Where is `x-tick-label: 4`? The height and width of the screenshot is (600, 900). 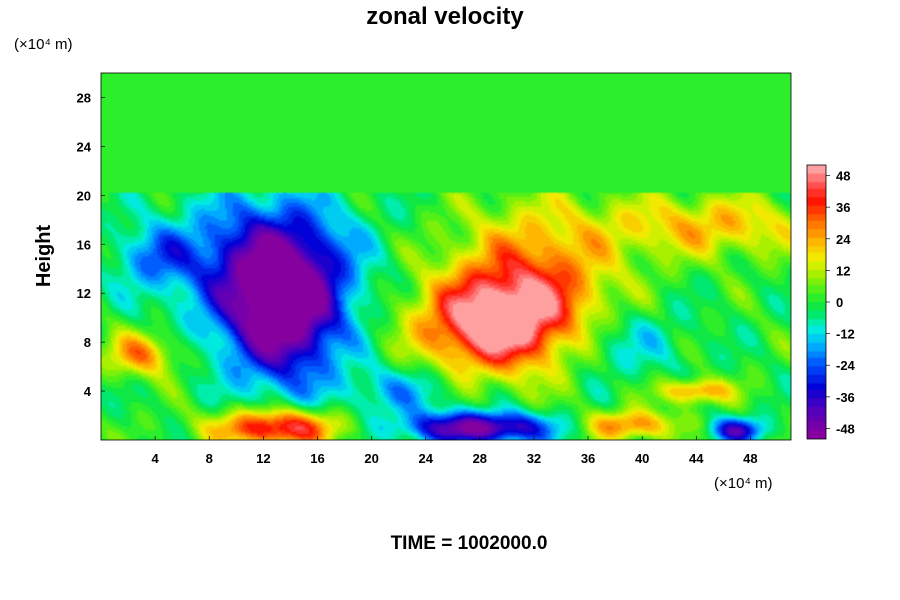
x-tick-label: 4 is located at coordinates (156, 458).